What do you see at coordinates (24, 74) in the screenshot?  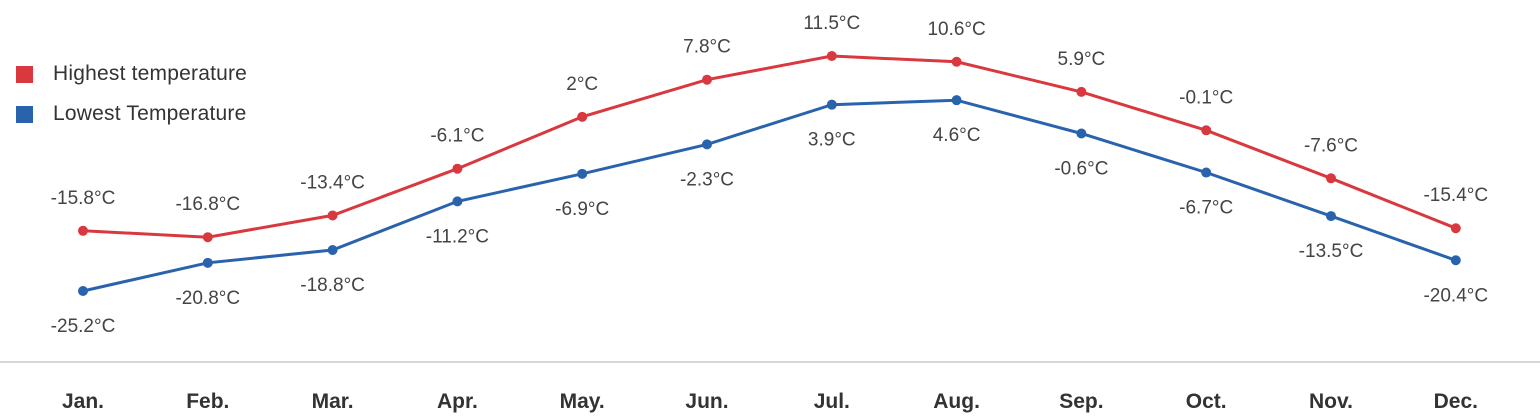 I see `legend-swatch-highest` at bounding box center [24, 74].